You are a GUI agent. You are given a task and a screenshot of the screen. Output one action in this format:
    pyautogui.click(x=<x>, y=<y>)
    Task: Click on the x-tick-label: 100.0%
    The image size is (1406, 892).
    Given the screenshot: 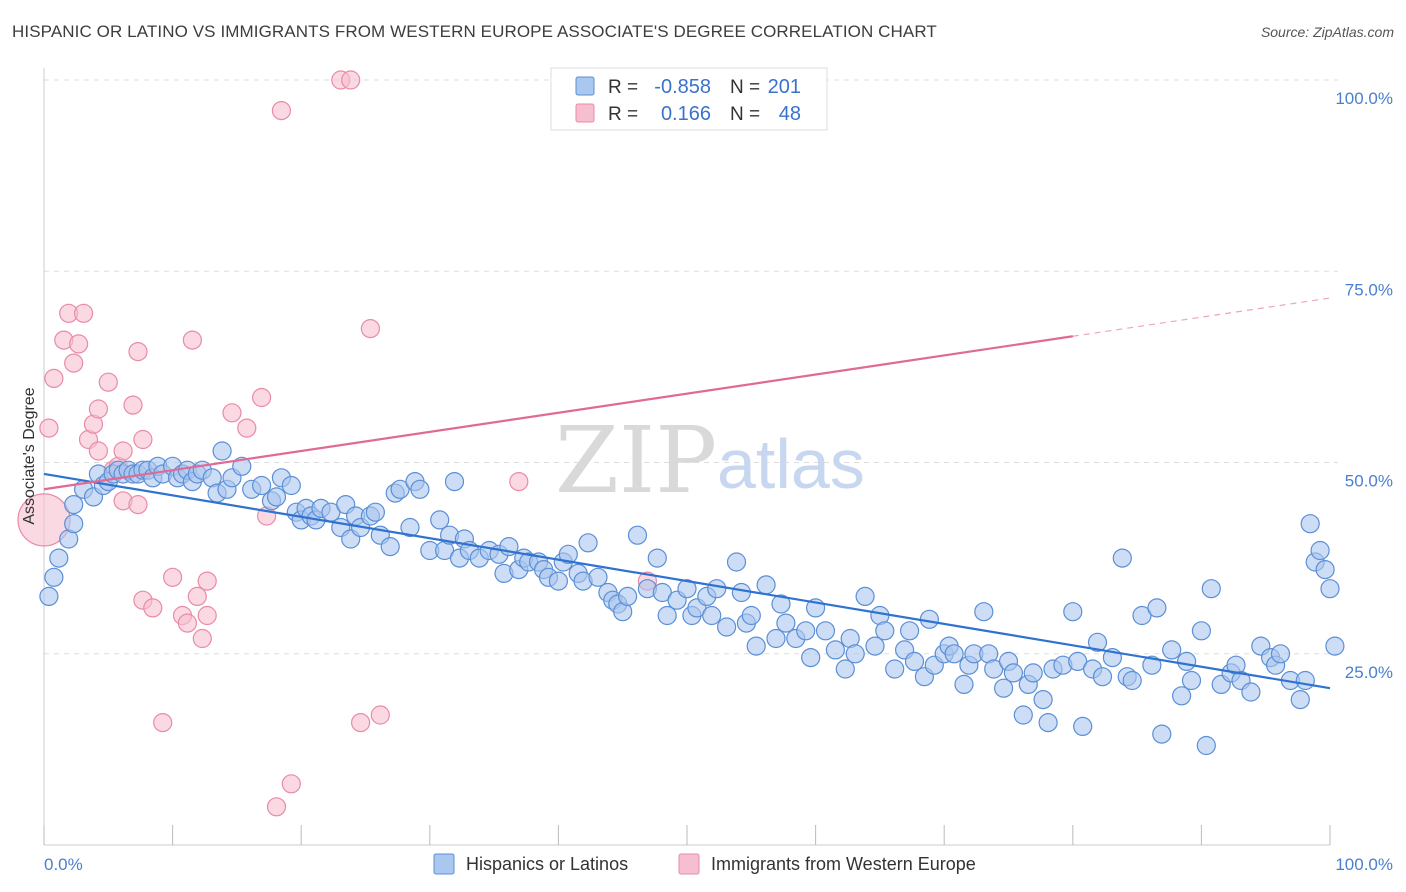 What is the action you would take?
    pyautogui.click(x=1364, y=864)
    